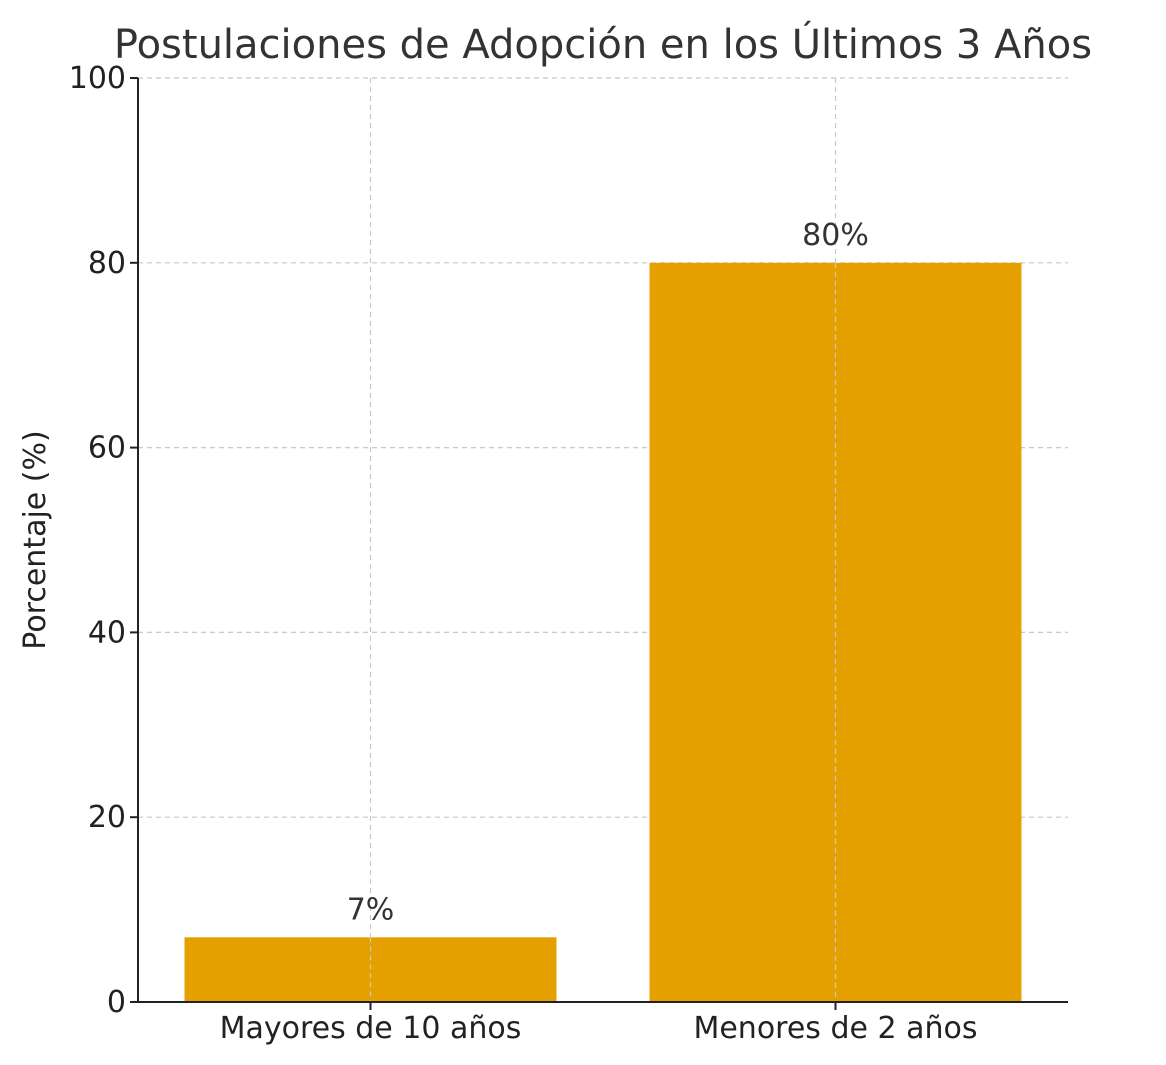 The image size is (1166, 1065). I want to click on y-tick-label: 0, so click(116, 1002).